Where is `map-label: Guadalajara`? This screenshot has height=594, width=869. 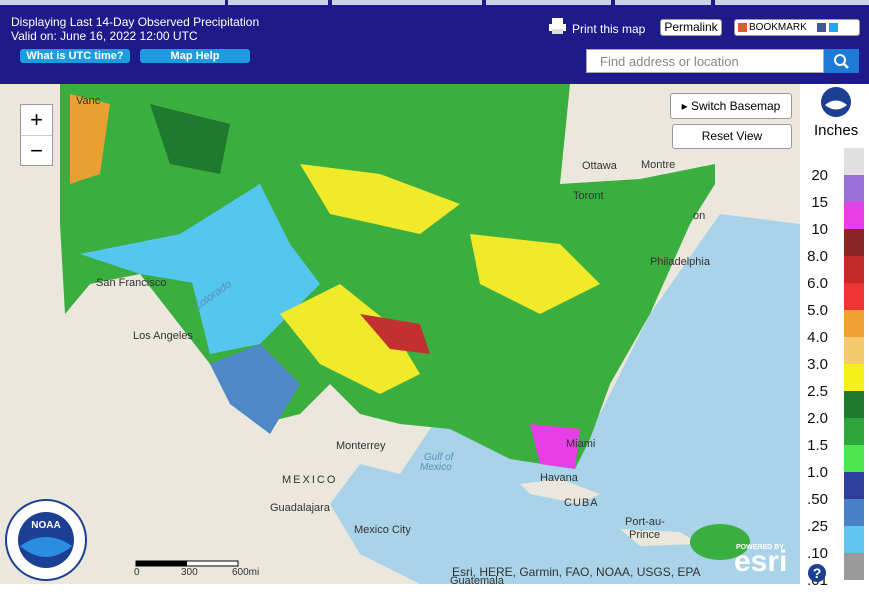
map-label: Guadalajara is located at coordinates (300, 508).